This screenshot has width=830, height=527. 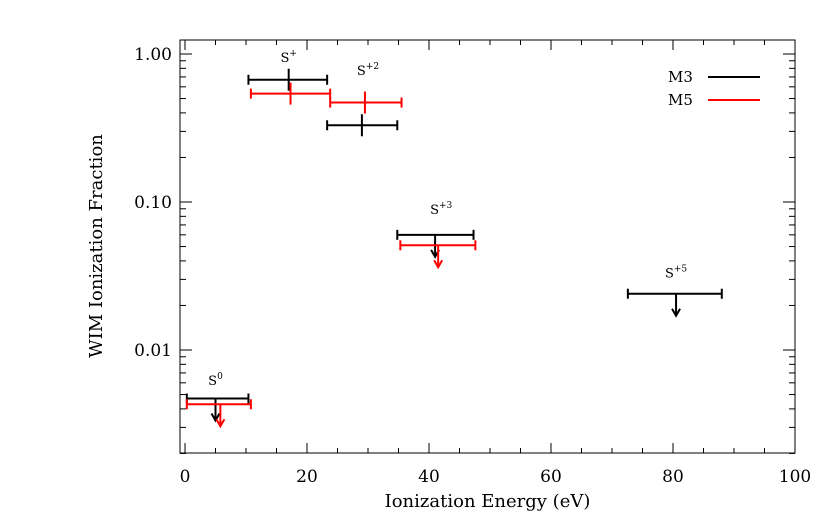 I want to click on x-tick-label: 80, so click(x=673, y=477).